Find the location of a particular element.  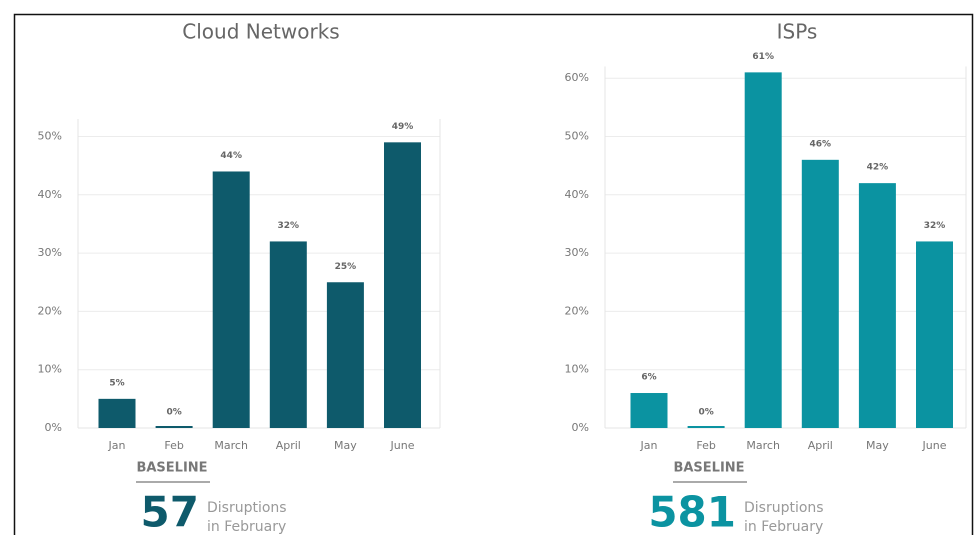

data-label: 61% is located at coordinates (763, 57).